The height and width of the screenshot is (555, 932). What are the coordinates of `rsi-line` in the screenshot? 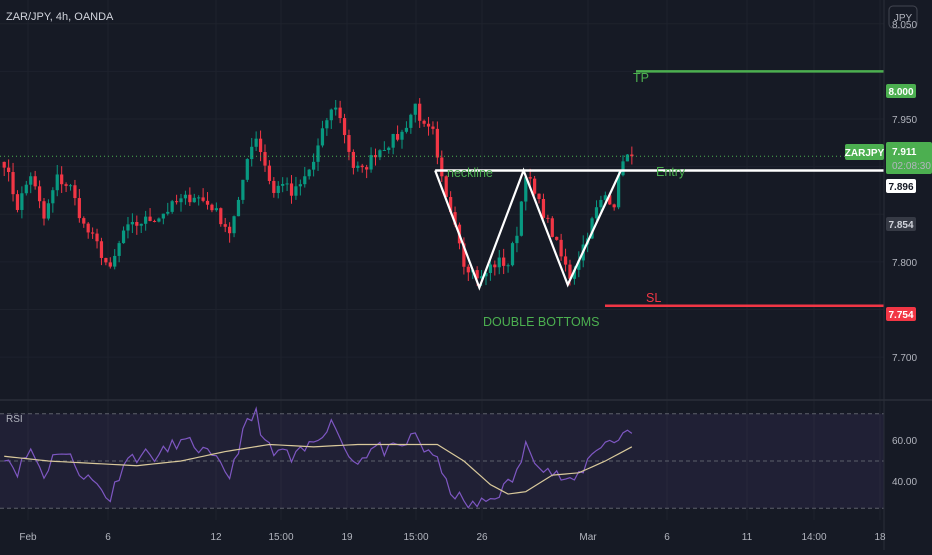 It's located at (318, 457).